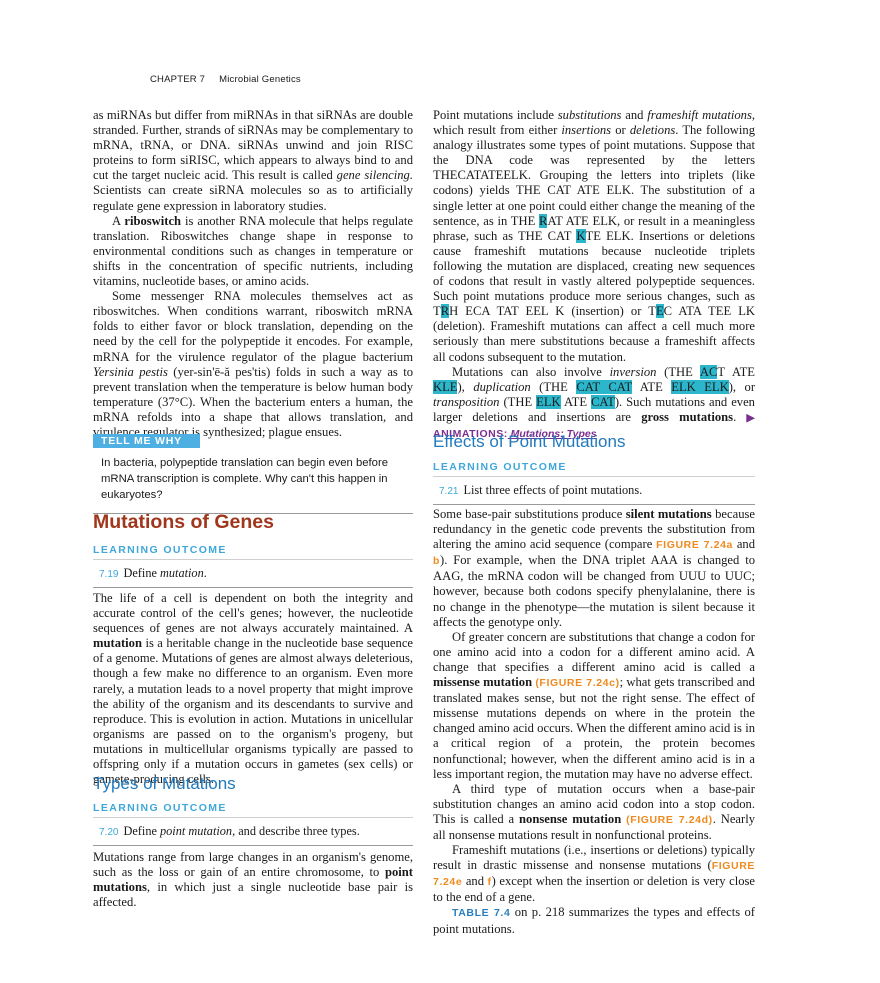 The height and width of the screenshot is (983, 880). Describe the element at coordinates (495, 115) in the screenshot. I see `text-run: Point mutations include` at that location.